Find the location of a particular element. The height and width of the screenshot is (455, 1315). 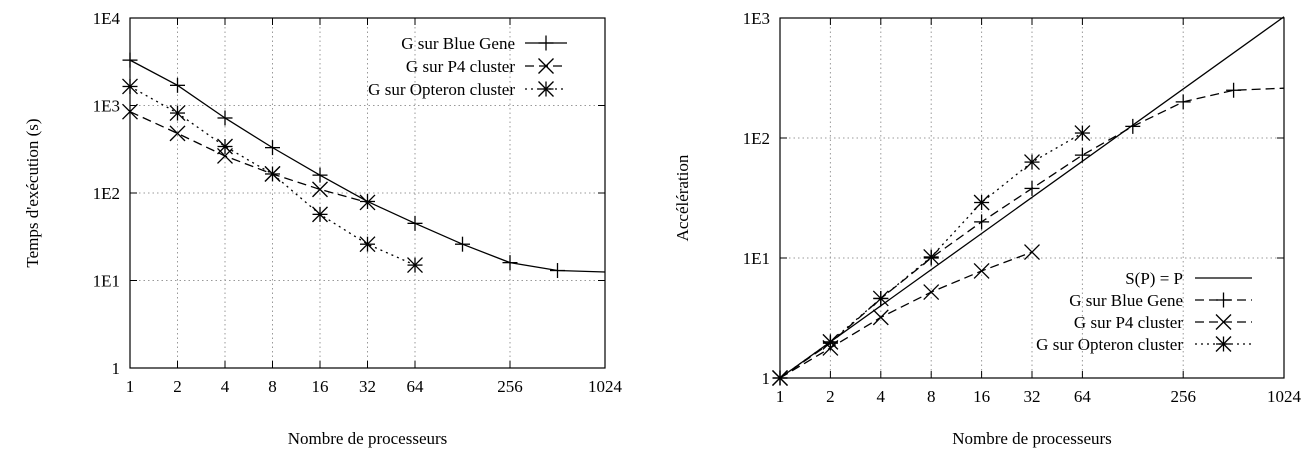

legend-label: S(P) = P is located at coordinates (1154, 278).